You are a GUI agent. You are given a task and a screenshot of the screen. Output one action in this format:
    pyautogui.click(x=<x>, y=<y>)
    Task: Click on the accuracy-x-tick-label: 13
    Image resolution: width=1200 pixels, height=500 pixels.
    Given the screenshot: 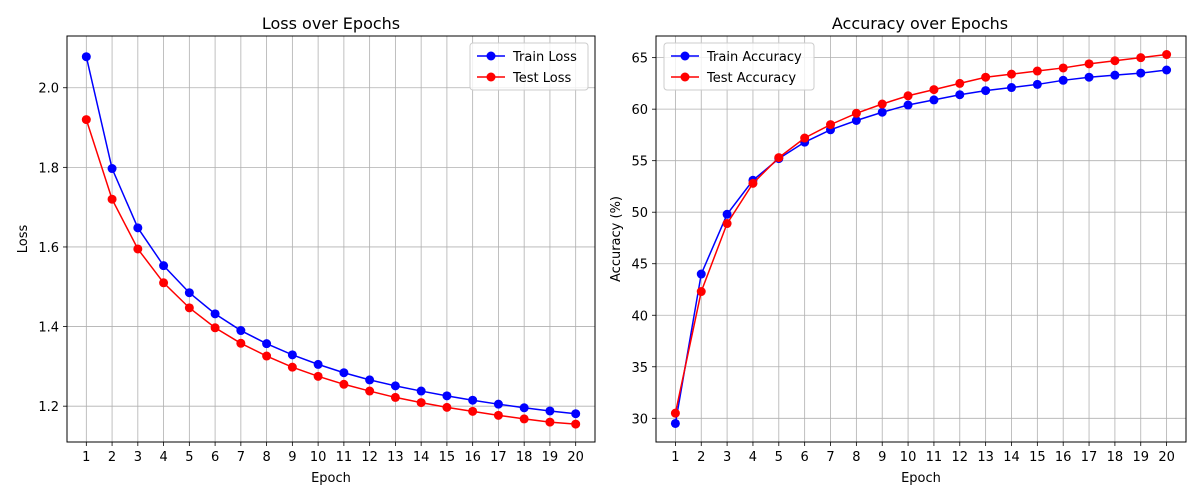 What is the action you would take?
    pyautogui.click(x=985, y=457)
    